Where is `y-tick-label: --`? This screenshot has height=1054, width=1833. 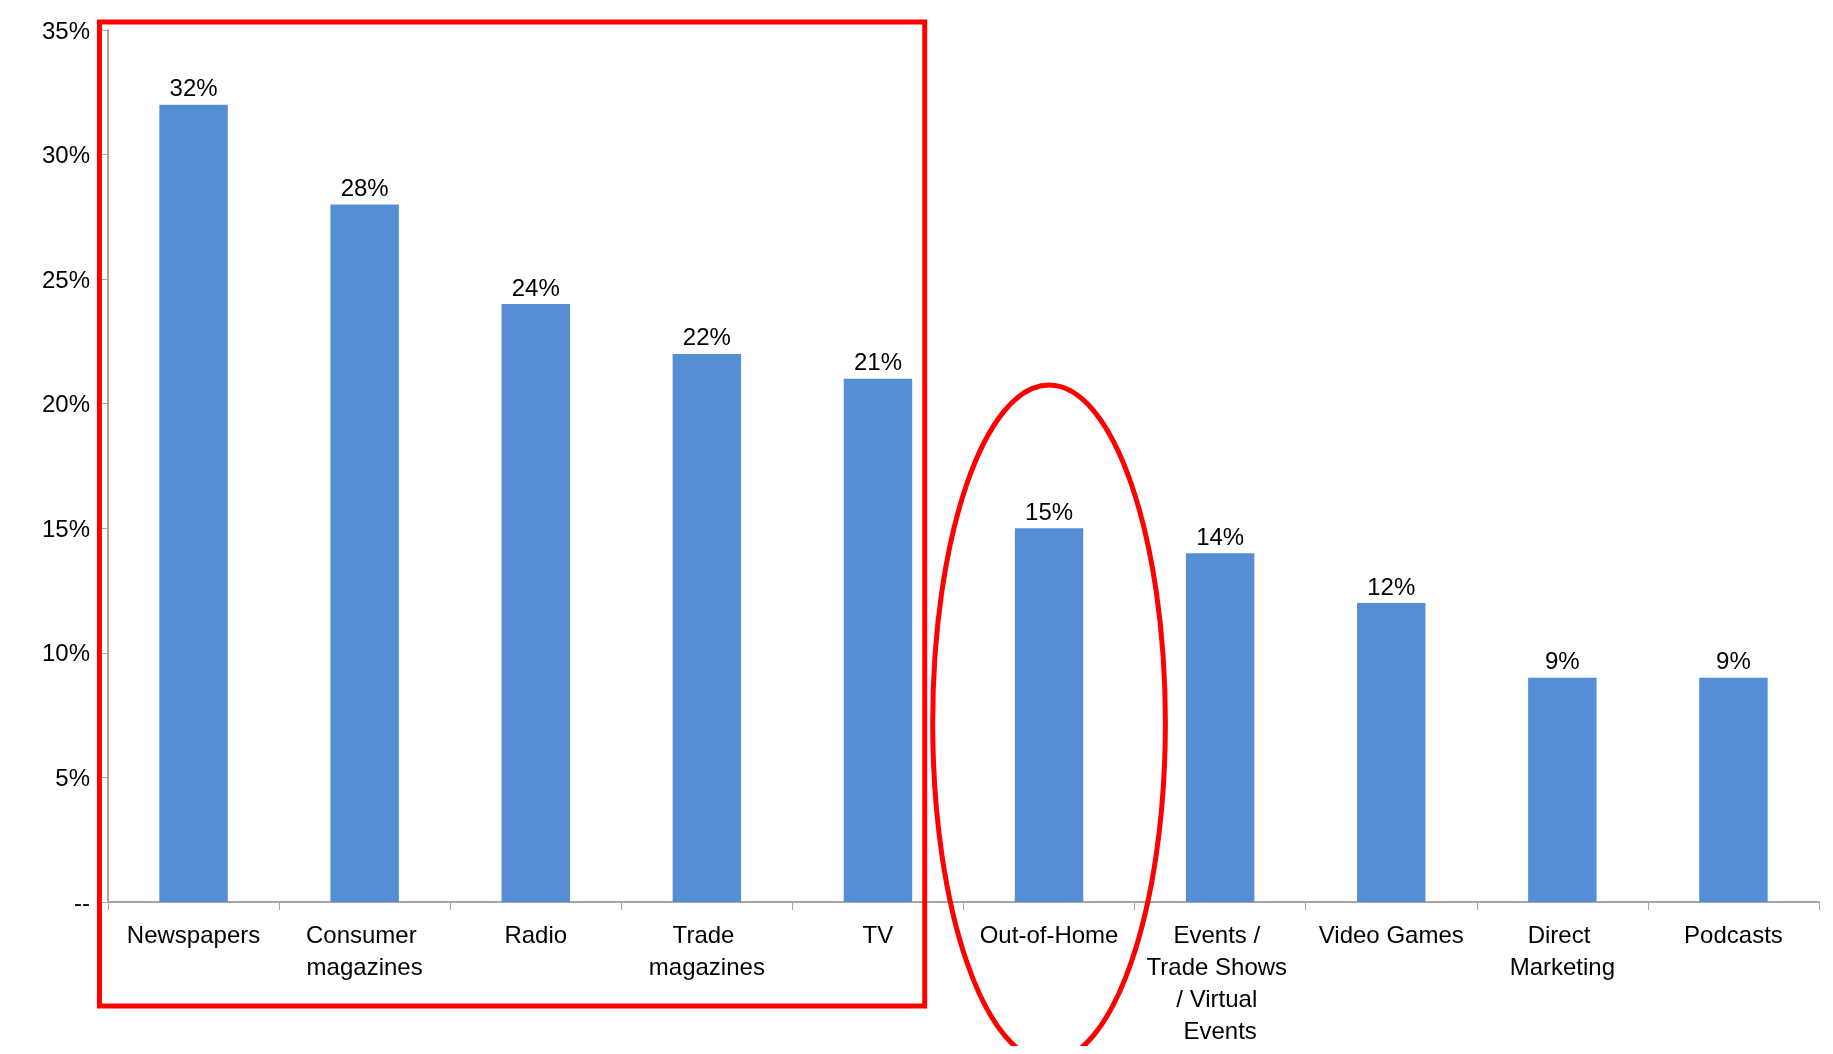
y-tick-label: -- is located at coordinates (82, 902).